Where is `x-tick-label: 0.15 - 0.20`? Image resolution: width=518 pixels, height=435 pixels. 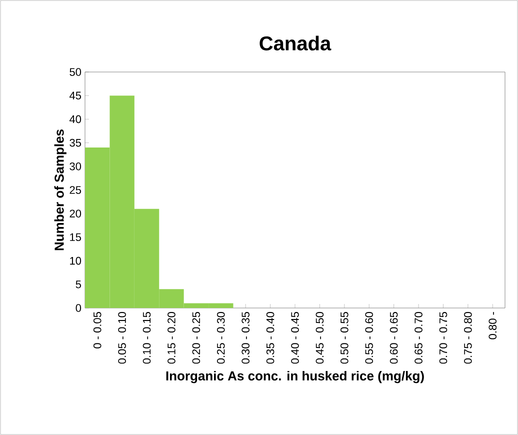 x-tick-label: 0.15 - 0.20 is located at coordinates (172, 338).